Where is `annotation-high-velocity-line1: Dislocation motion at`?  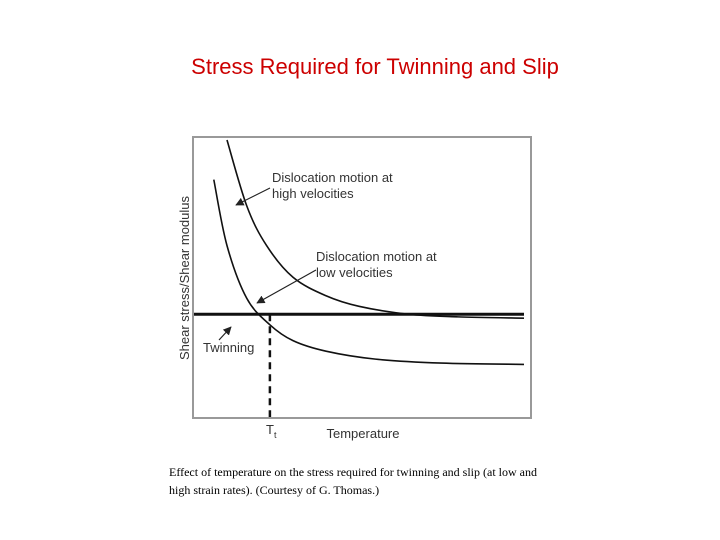
annotation-high-velocity-line1: Dislocation motion at is located at coordinates (332, 177).